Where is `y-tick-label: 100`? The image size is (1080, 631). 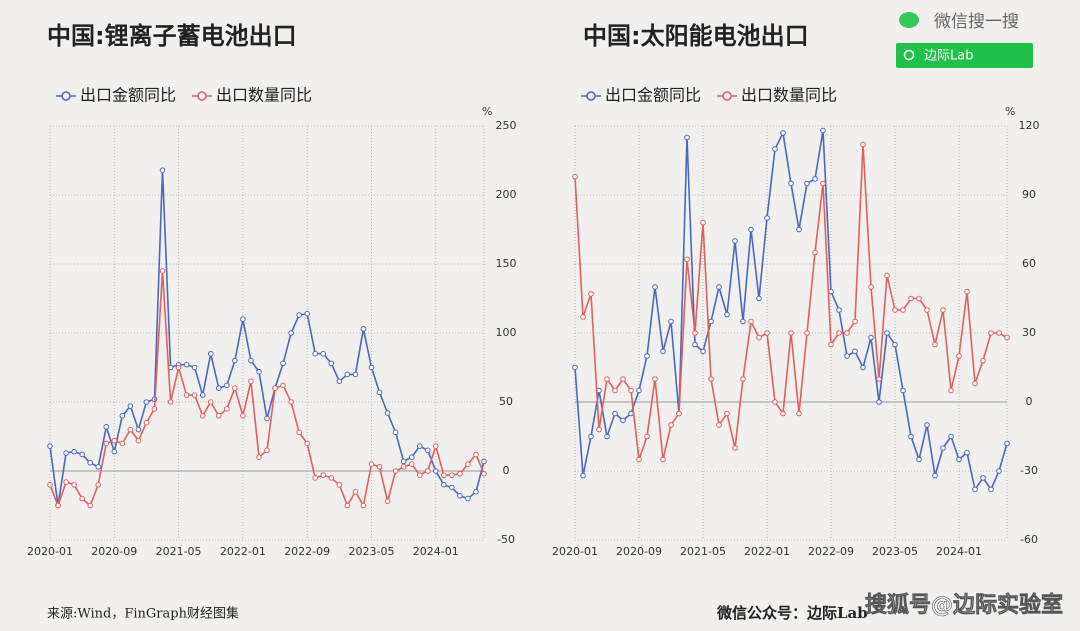
y-tick-label: 100 is located at coordinates (506, 332).